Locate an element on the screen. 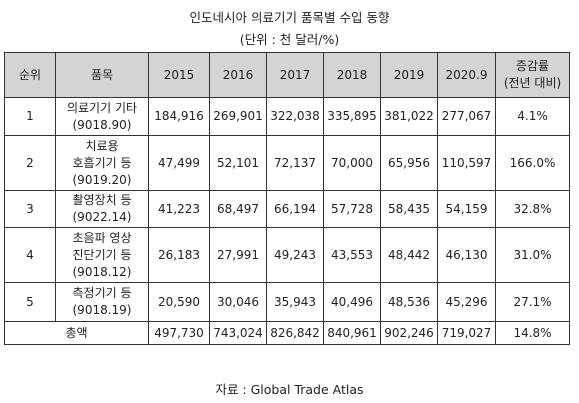  header-2019: 2019 is located at coordinates (409, 75).